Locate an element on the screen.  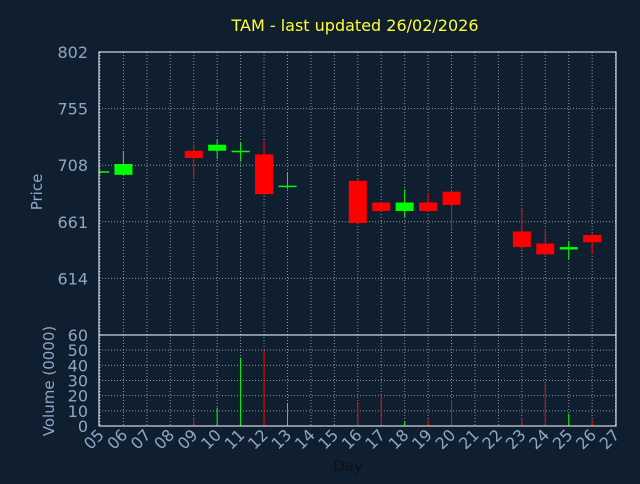
price-tick-label: 661 is located at coordinates (72, 222).